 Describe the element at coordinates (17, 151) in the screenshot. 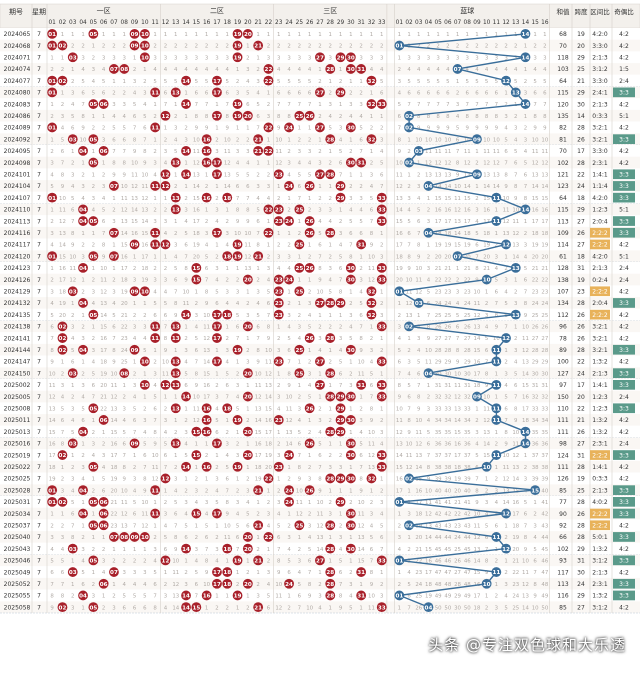

I see `issue-cell: 2024095` at that location.